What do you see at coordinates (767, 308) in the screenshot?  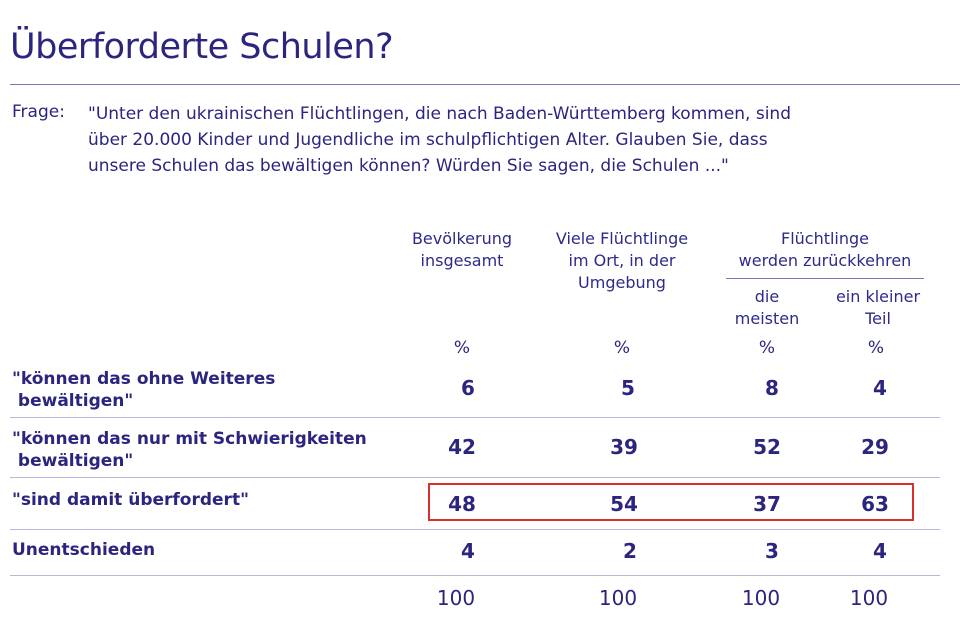 I see `column-header-die-meisten: die meisten` at bounding box center [767, 308].